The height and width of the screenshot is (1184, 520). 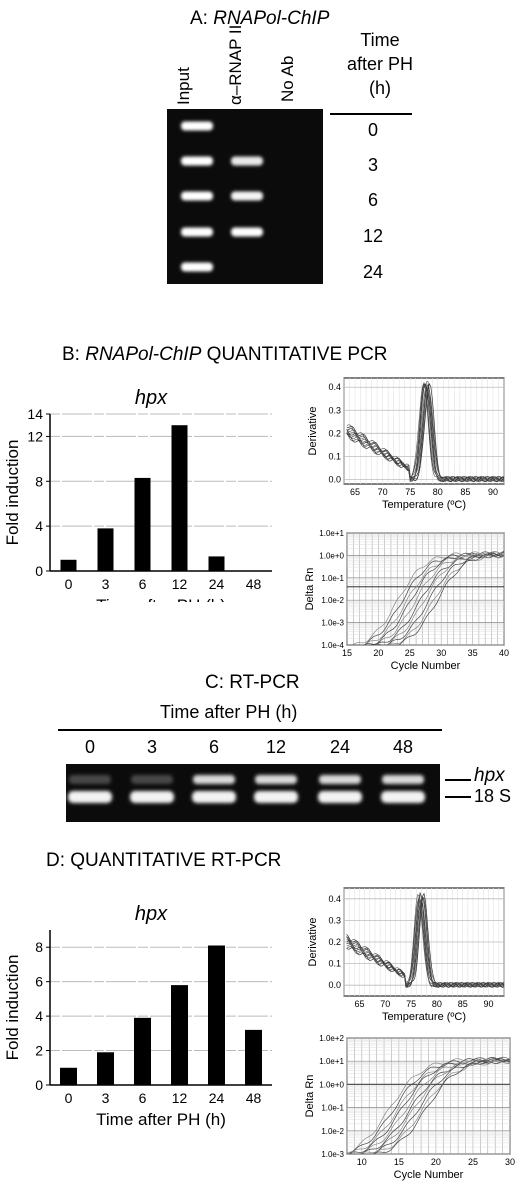 What do you see at coordinates (438, 492) in the screenshot?
I see `chart-B-melt-xtick-label-80: 80` at bounding box center [438, 492].